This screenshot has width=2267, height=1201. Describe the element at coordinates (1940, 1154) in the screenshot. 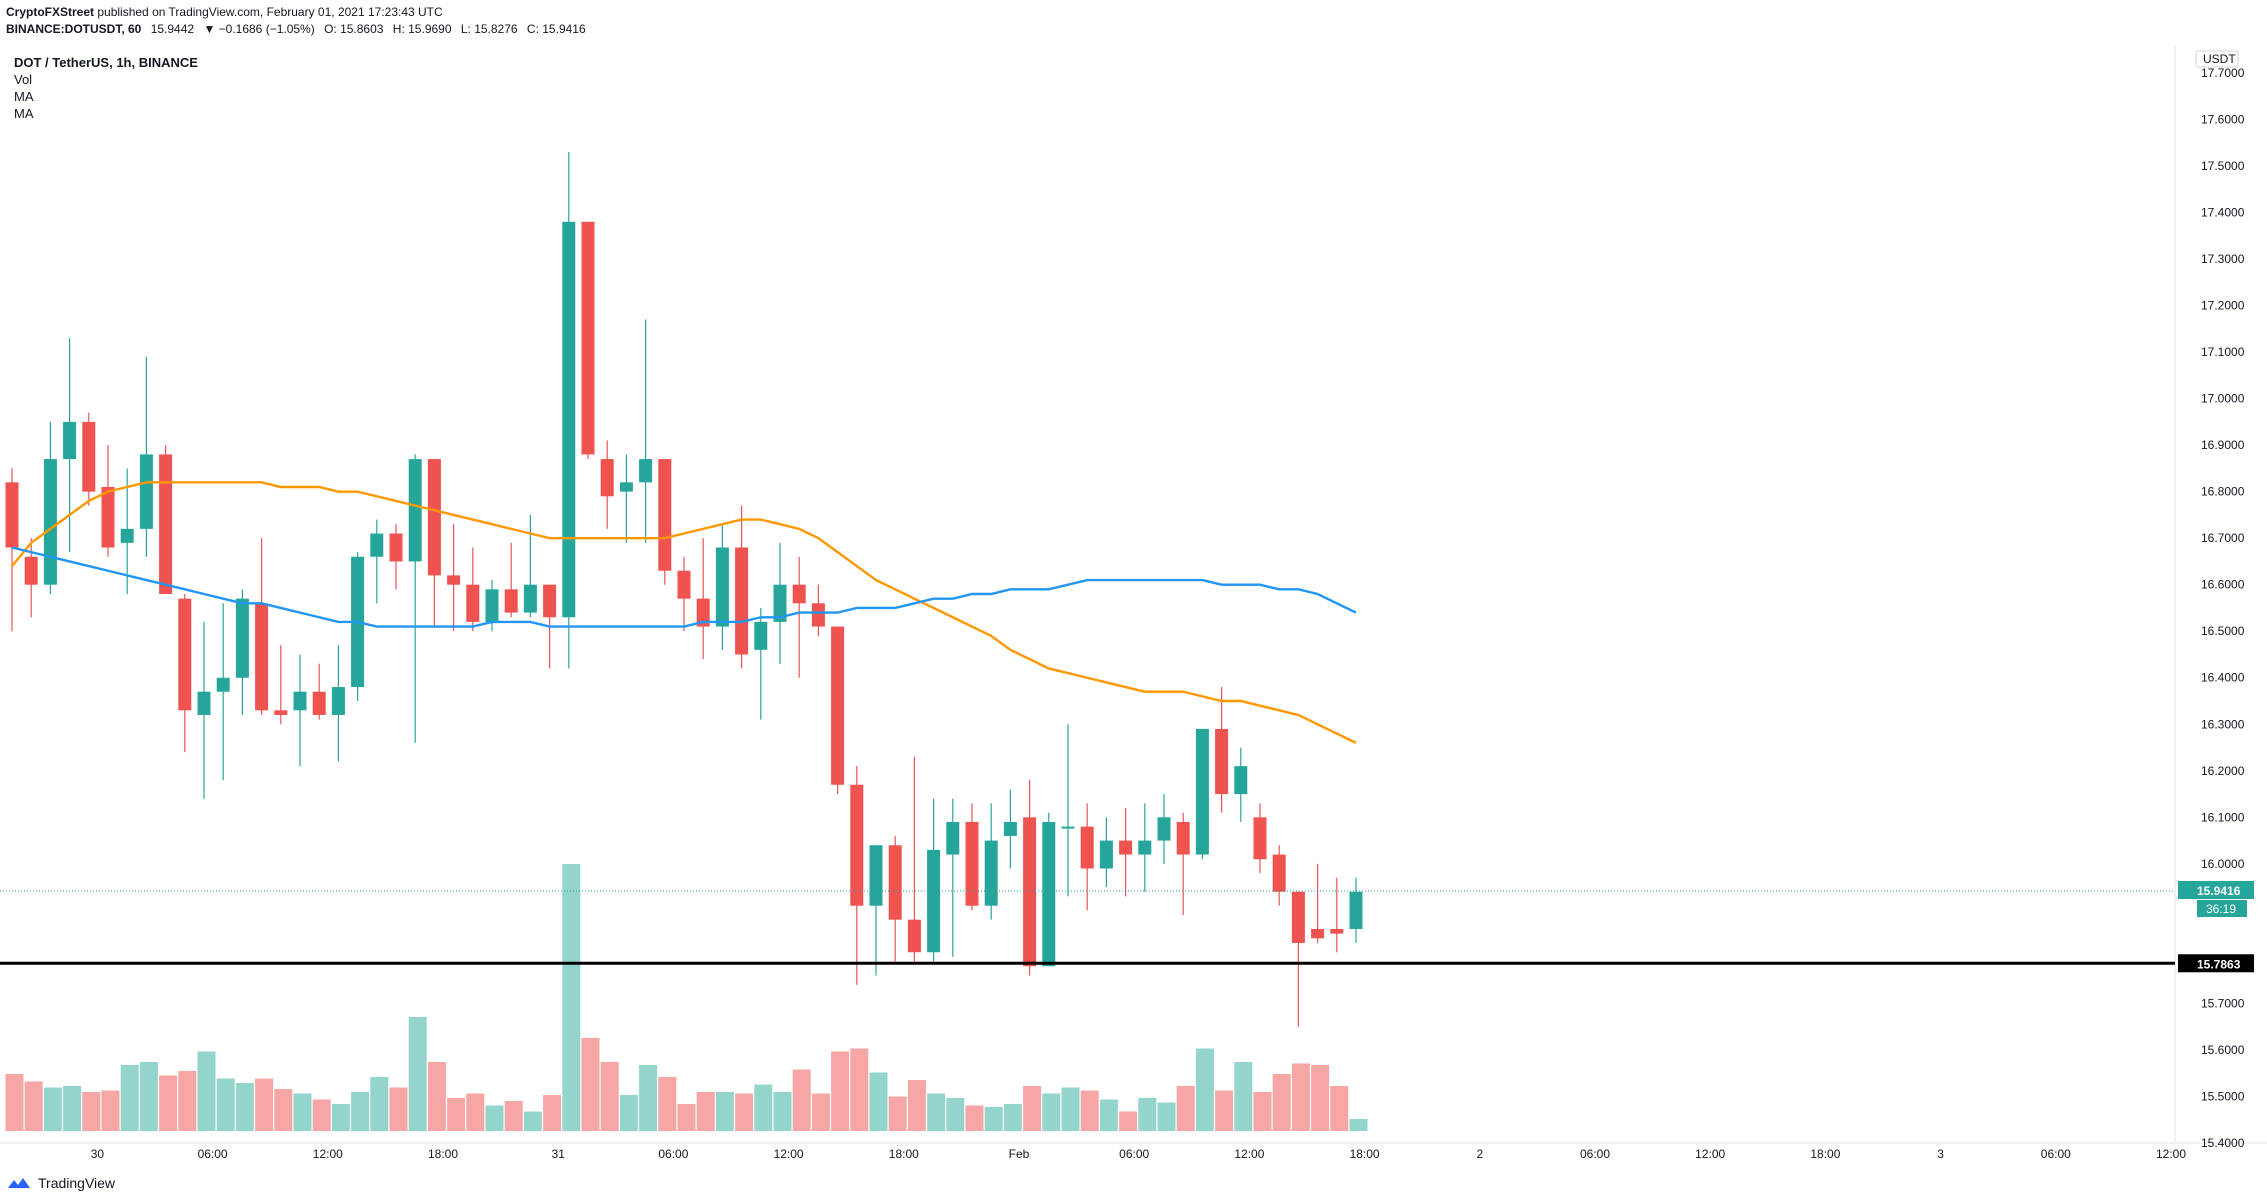

I see `time-tick-label: 3` at that location.